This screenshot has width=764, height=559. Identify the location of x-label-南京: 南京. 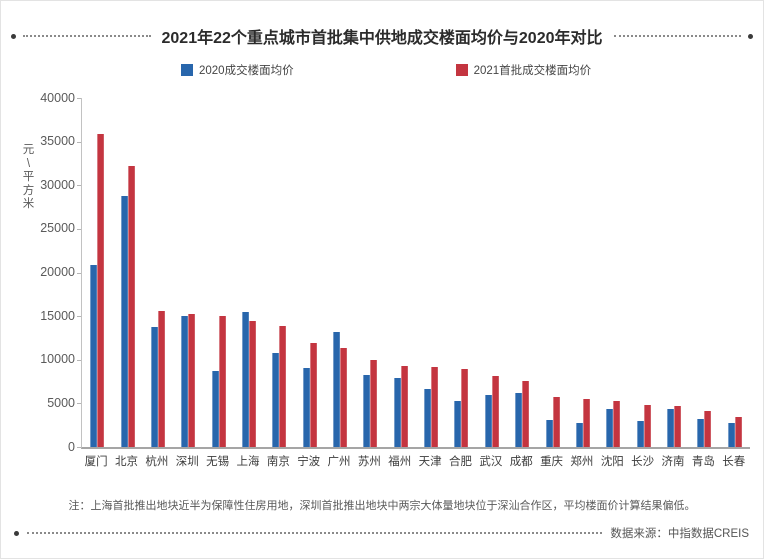
(278, 462).